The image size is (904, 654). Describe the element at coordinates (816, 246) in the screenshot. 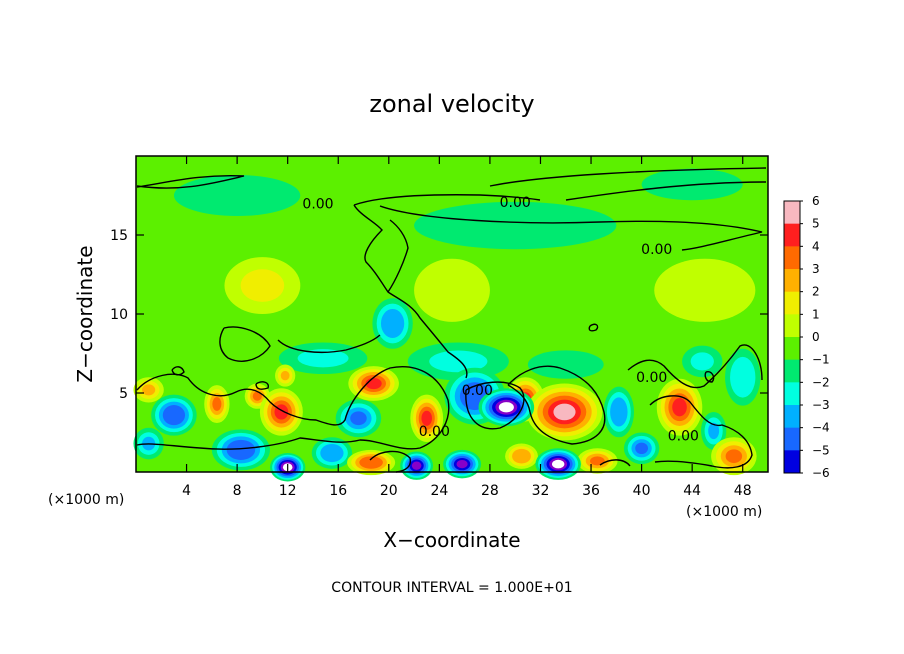

I see `colorbar-label: 4` at that location.